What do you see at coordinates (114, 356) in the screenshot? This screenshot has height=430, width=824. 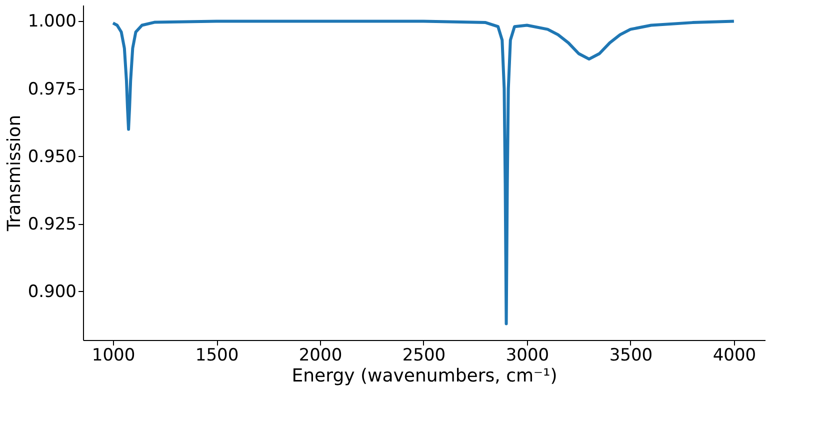 I see `x-tick-label: 1000` at bounding box center [114, 356].